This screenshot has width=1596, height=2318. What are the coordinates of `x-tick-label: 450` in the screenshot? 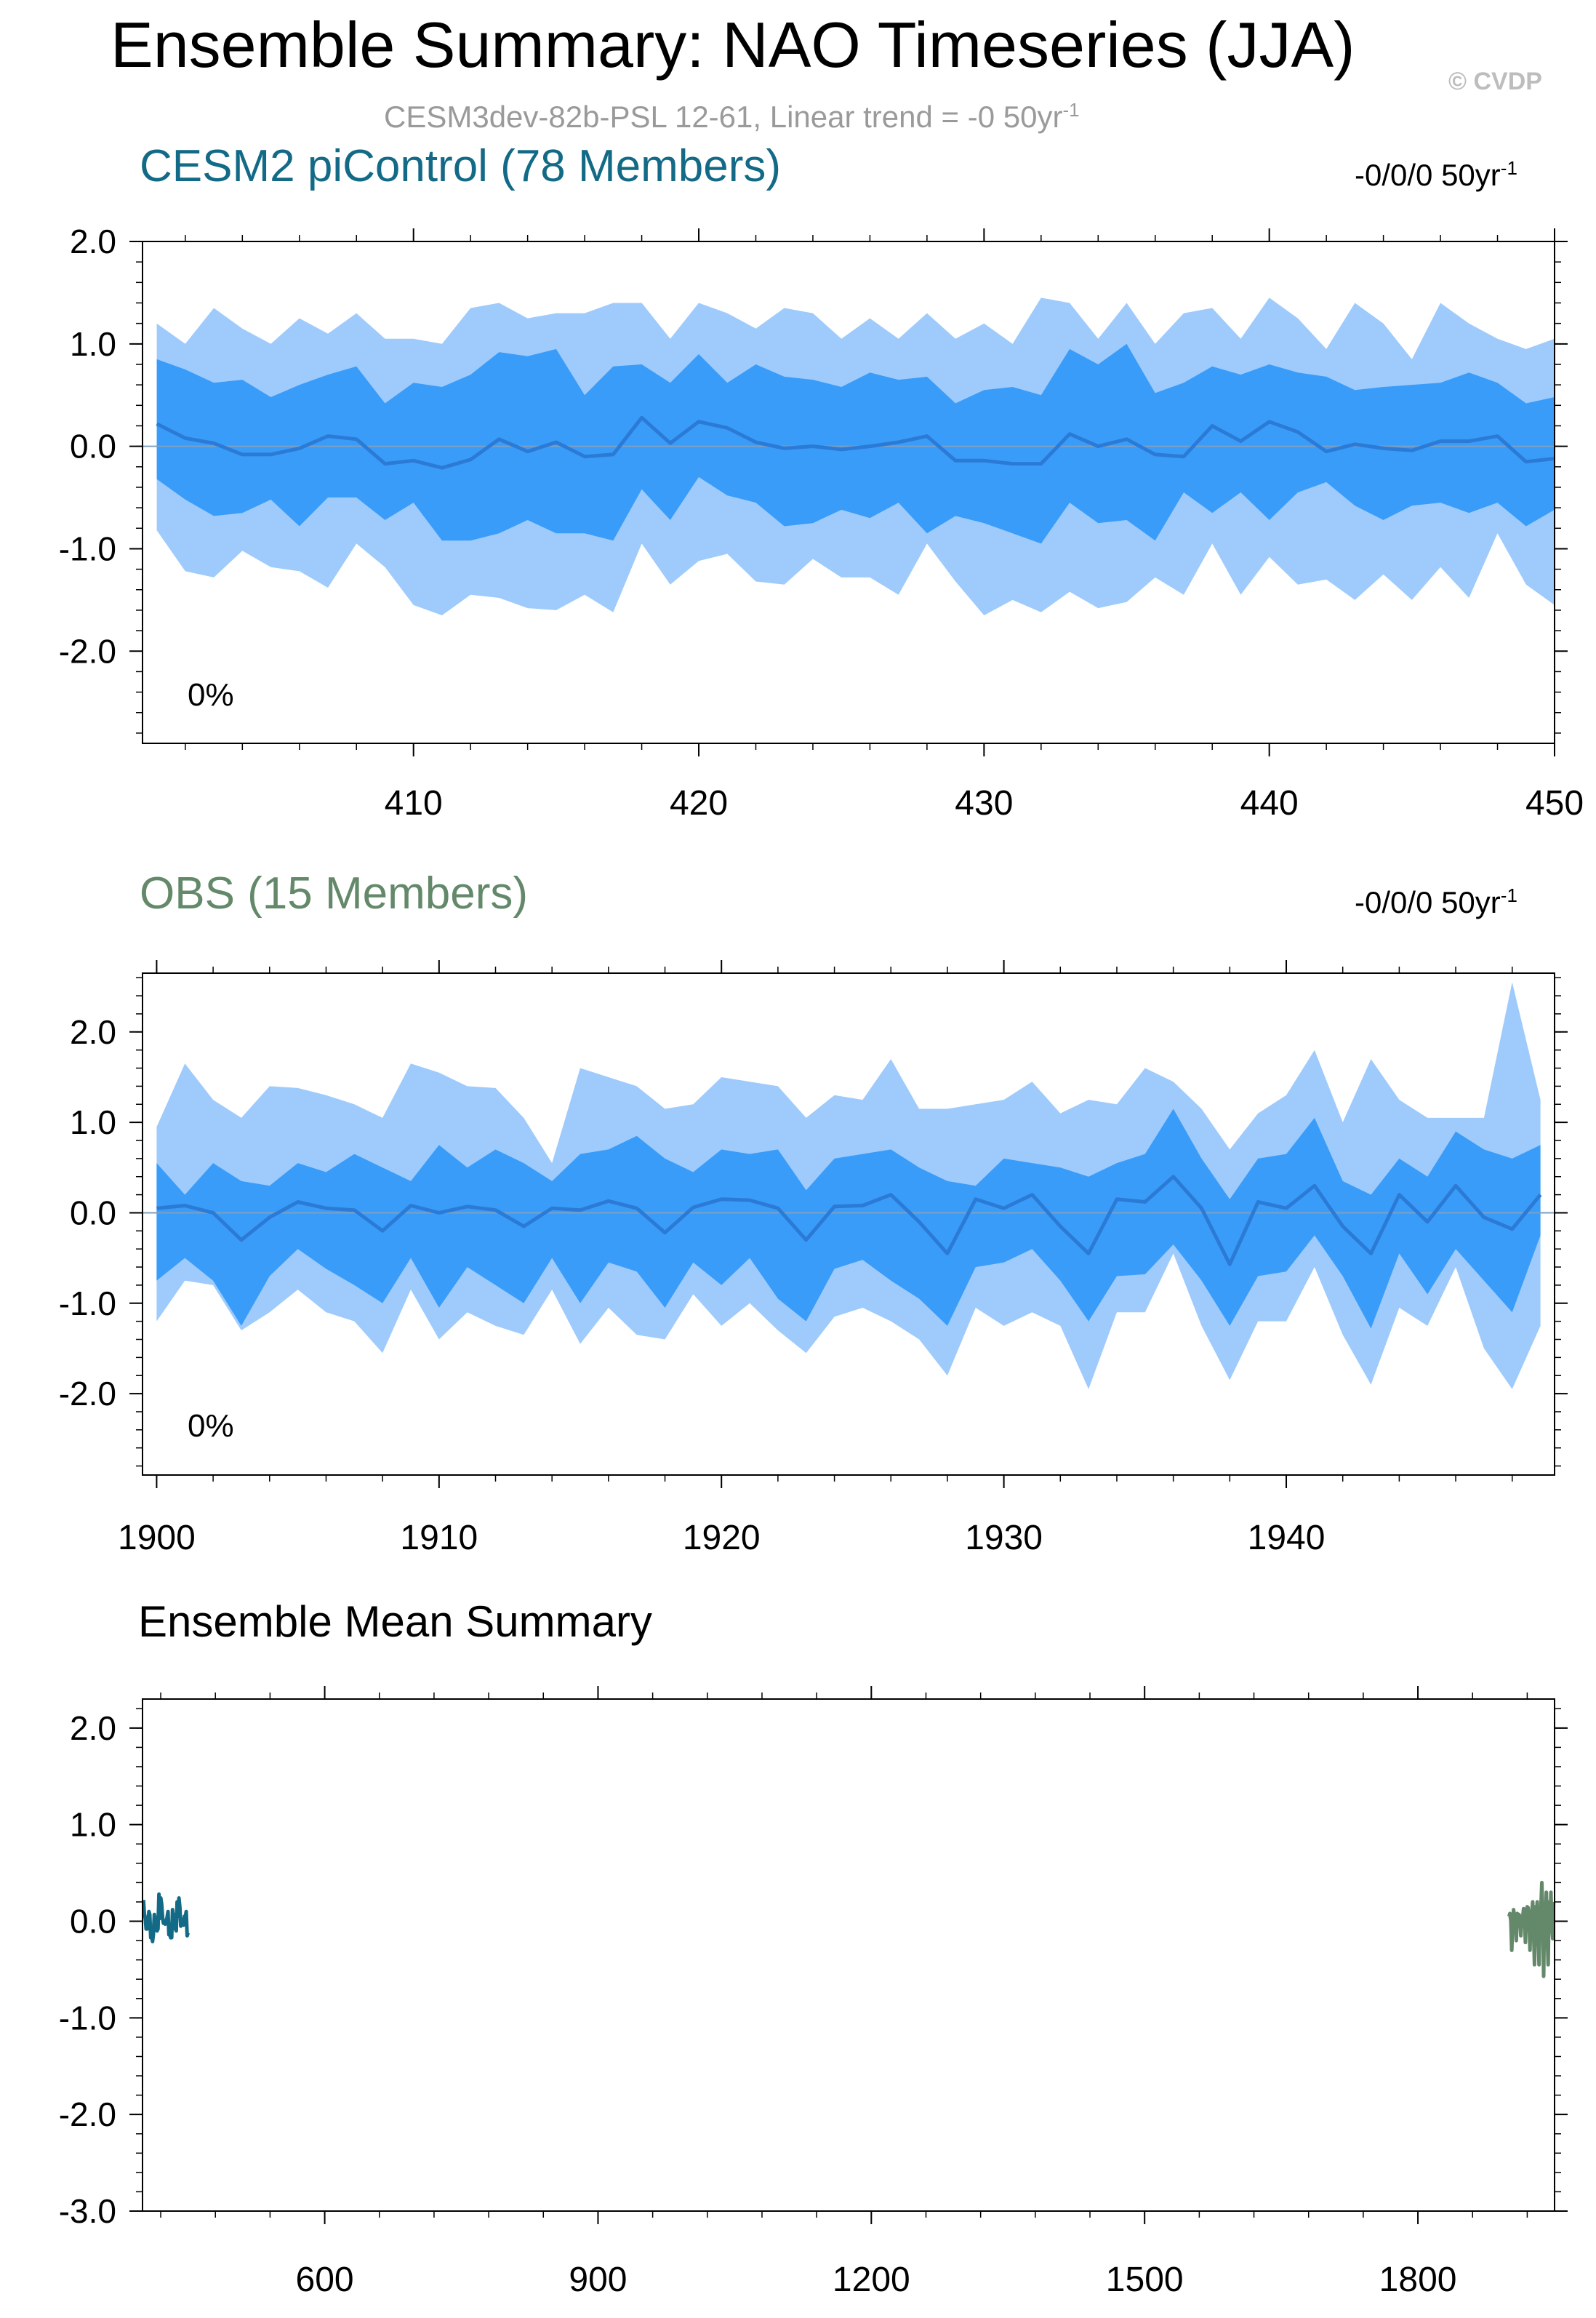 It's located at (1555, 803).